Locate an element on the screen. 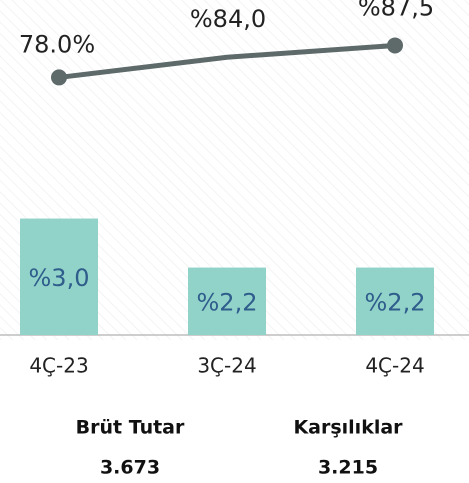  line-value-label: 78.0% is located at coordinates (57, 44).